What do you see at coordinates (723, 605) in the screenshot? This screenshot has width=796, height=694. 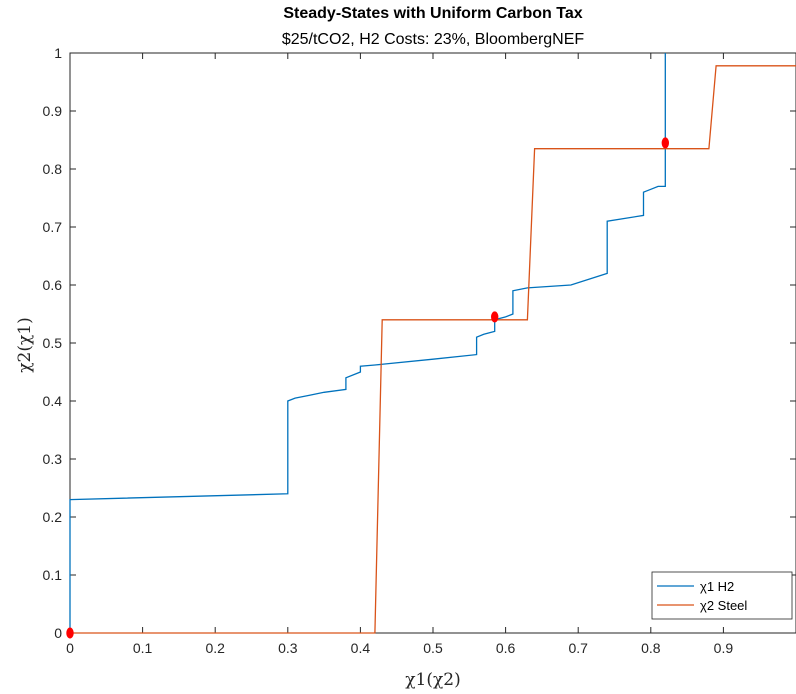 I see `legend-label-steel: χ2 Steel` at bounding box center [723, 605].